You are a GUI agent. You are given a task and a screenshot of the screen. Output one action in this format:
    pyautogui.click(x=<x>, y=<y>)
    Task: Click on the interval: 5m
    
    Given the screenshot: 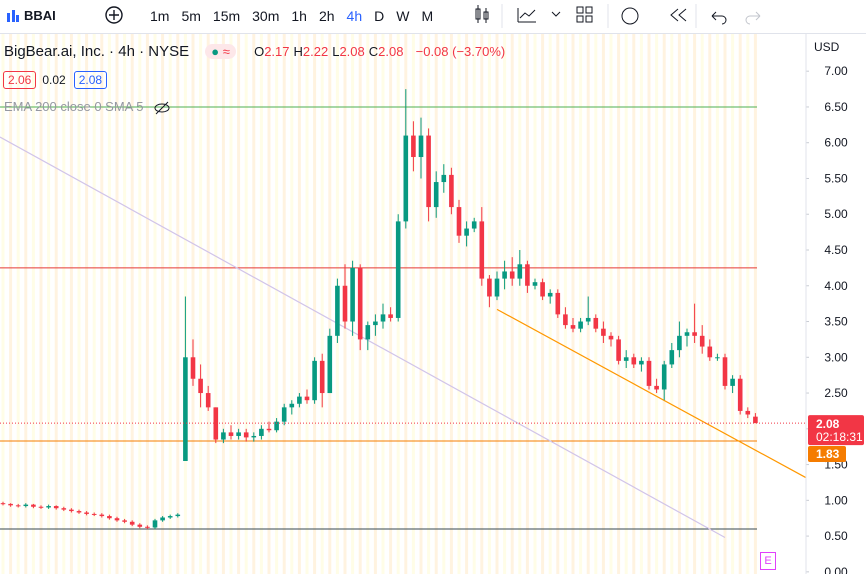 What is the action you would take?
    pyautogui.click(x=191, y=16)
    